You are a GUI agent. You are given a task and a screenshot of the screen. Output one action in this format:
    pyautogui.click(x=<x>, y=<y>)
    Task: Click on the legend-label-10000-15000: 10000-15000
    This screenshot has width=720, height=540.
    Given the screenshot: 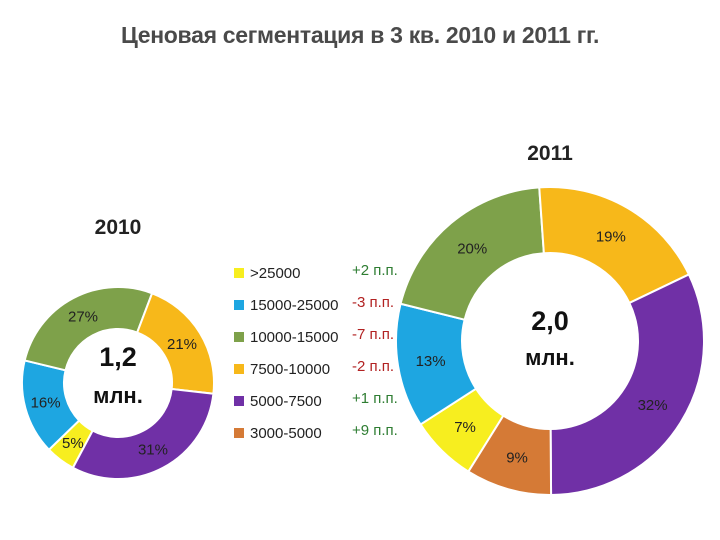 What is the action you would take?
    pyautogui.click(x=294, y=337)
    